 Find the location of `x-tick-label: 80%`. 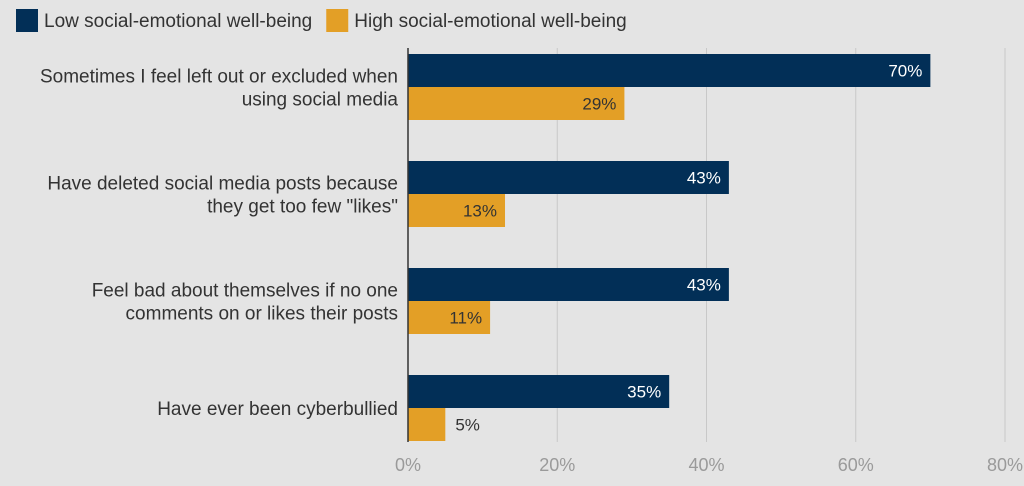

x-tick-label: 80% is located at coordinates (1005, 465).